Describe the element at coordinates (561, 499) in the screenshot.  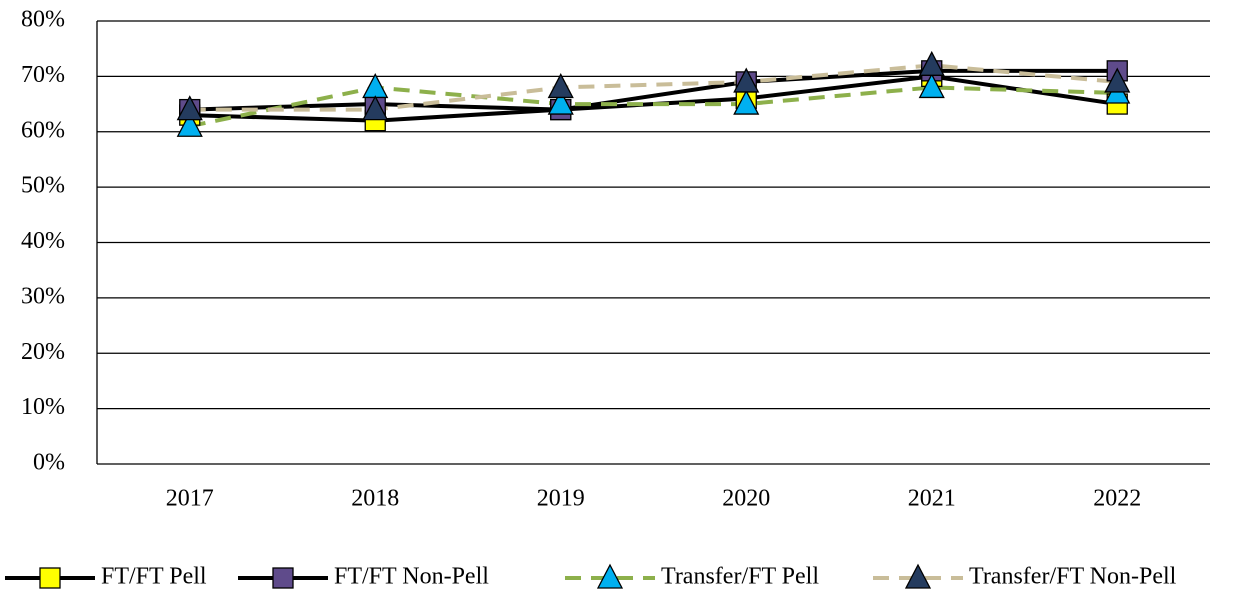
I see `x-tick-label: 2019` at that location.